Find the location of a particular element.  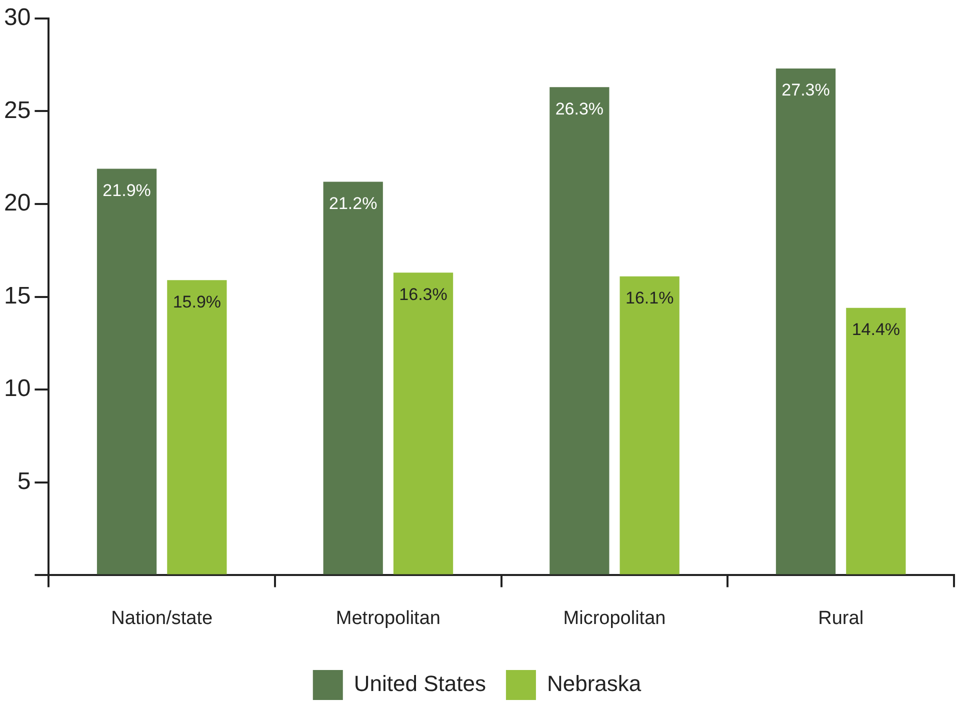

x-tick-label: Nation/state is located at coordinates (162, 618).